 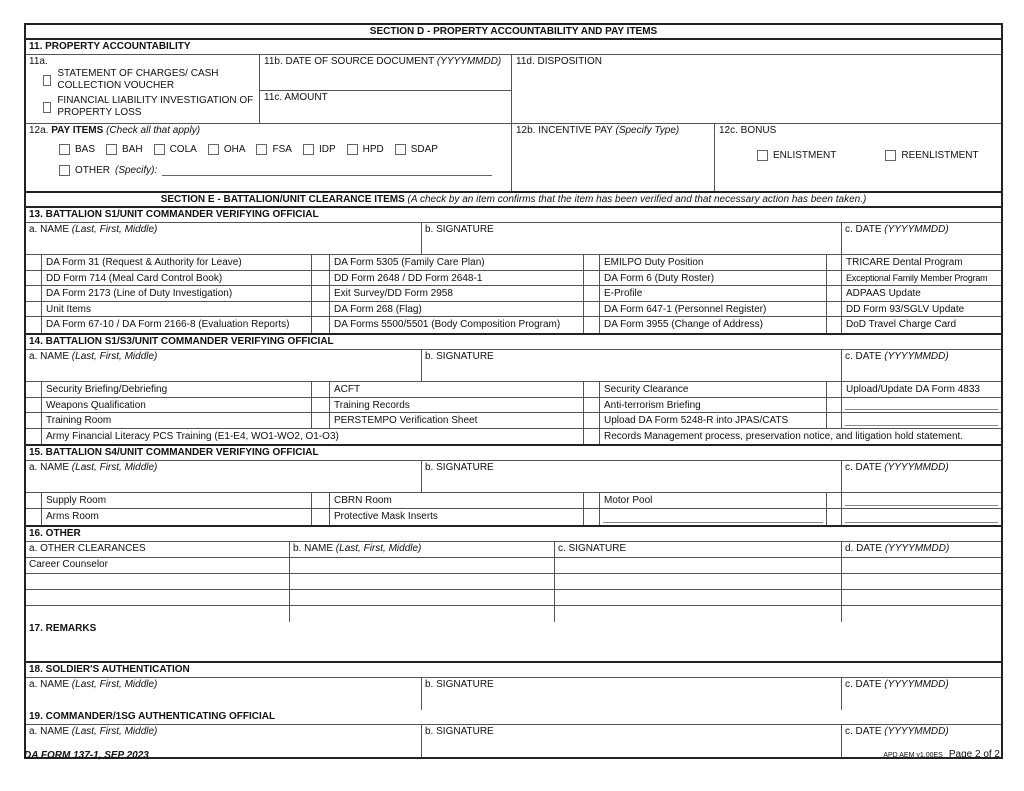 What do you see at coordinates (319, 149) in the screenshot?
I see `pay-item-idp: IDP` at bounding box center [319, 149].